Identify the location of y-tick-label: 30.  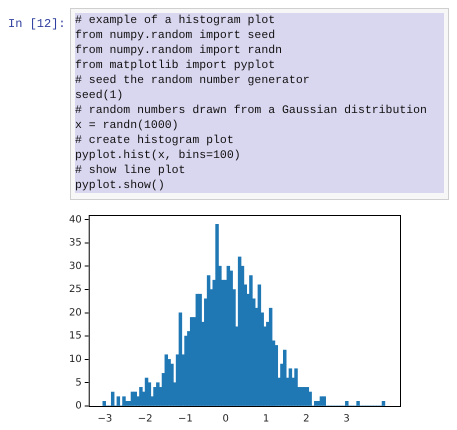
(75, 266).